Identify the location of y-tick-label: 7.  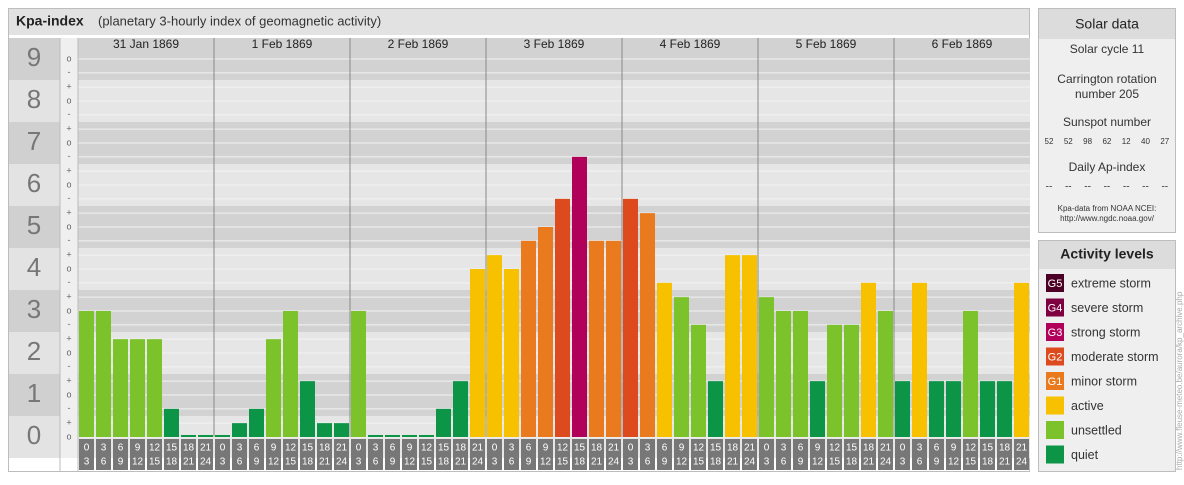
(34, 141).